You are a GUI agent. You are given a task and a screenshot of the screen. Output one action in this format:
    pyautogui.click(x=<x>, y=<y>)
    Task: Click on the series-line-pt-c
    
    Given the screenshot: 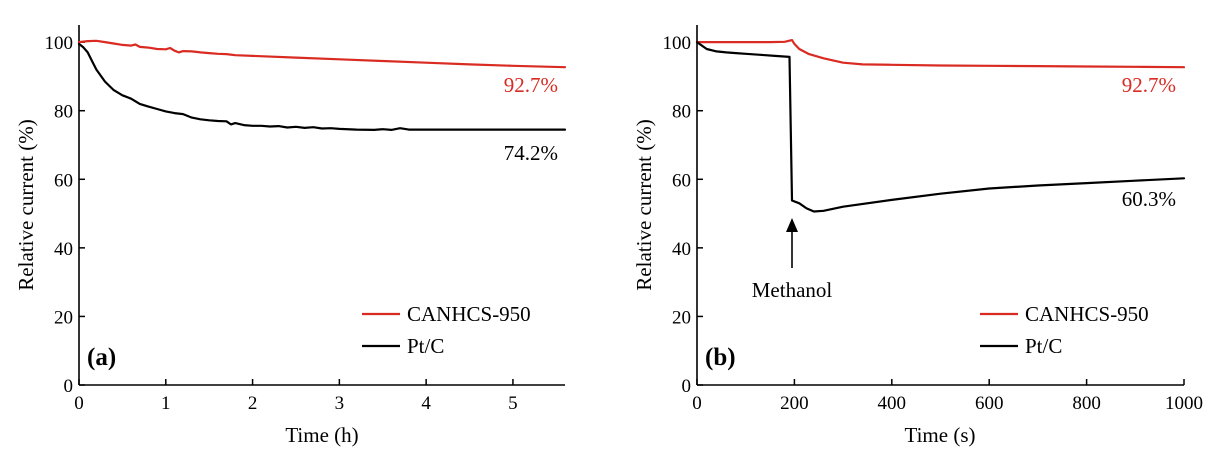 What is the action you would take?
    pyautogui.click(x=322, y=86)
    